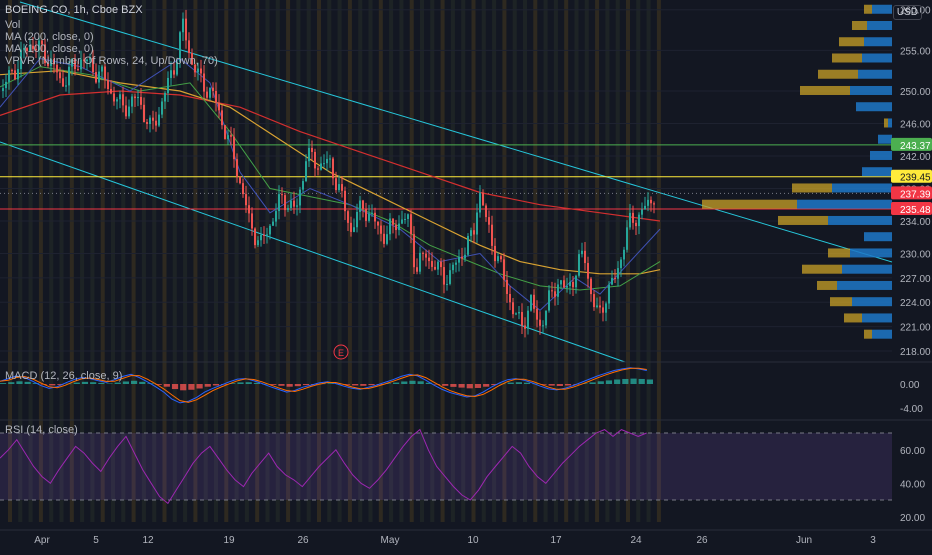  Describe the element at coordinates (323, 385) in the screenshot. I see `macd-signal-line` at that location.